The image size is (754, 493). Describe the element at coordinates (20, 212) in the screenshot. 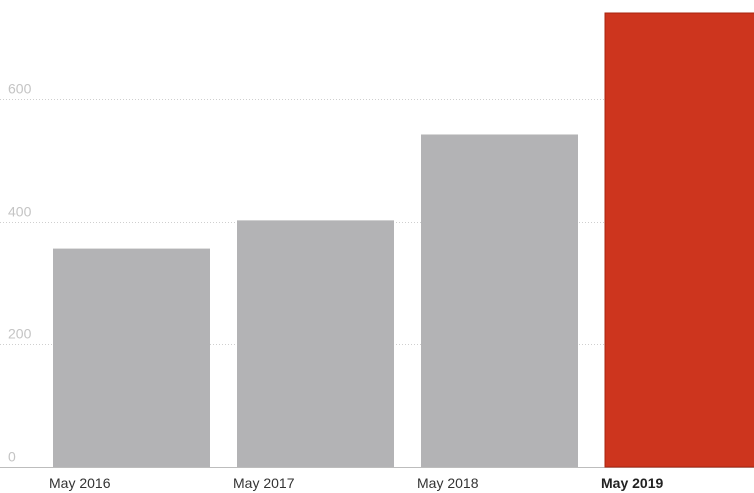

I see `y-tick-label: 400` at that location.